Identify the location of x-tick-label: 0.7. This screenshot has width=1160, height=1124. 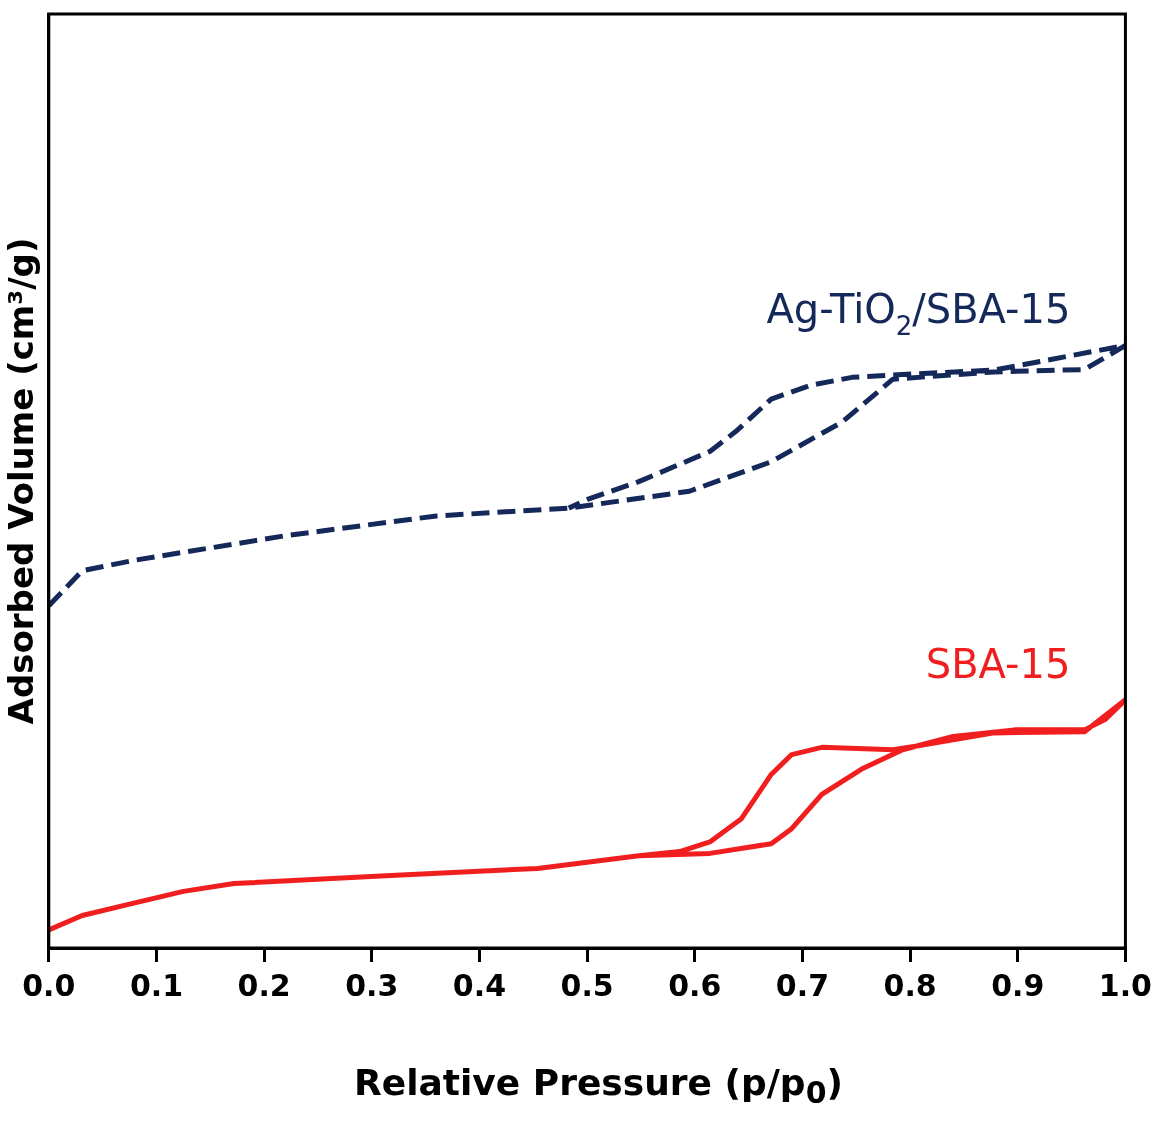
(802, 985).